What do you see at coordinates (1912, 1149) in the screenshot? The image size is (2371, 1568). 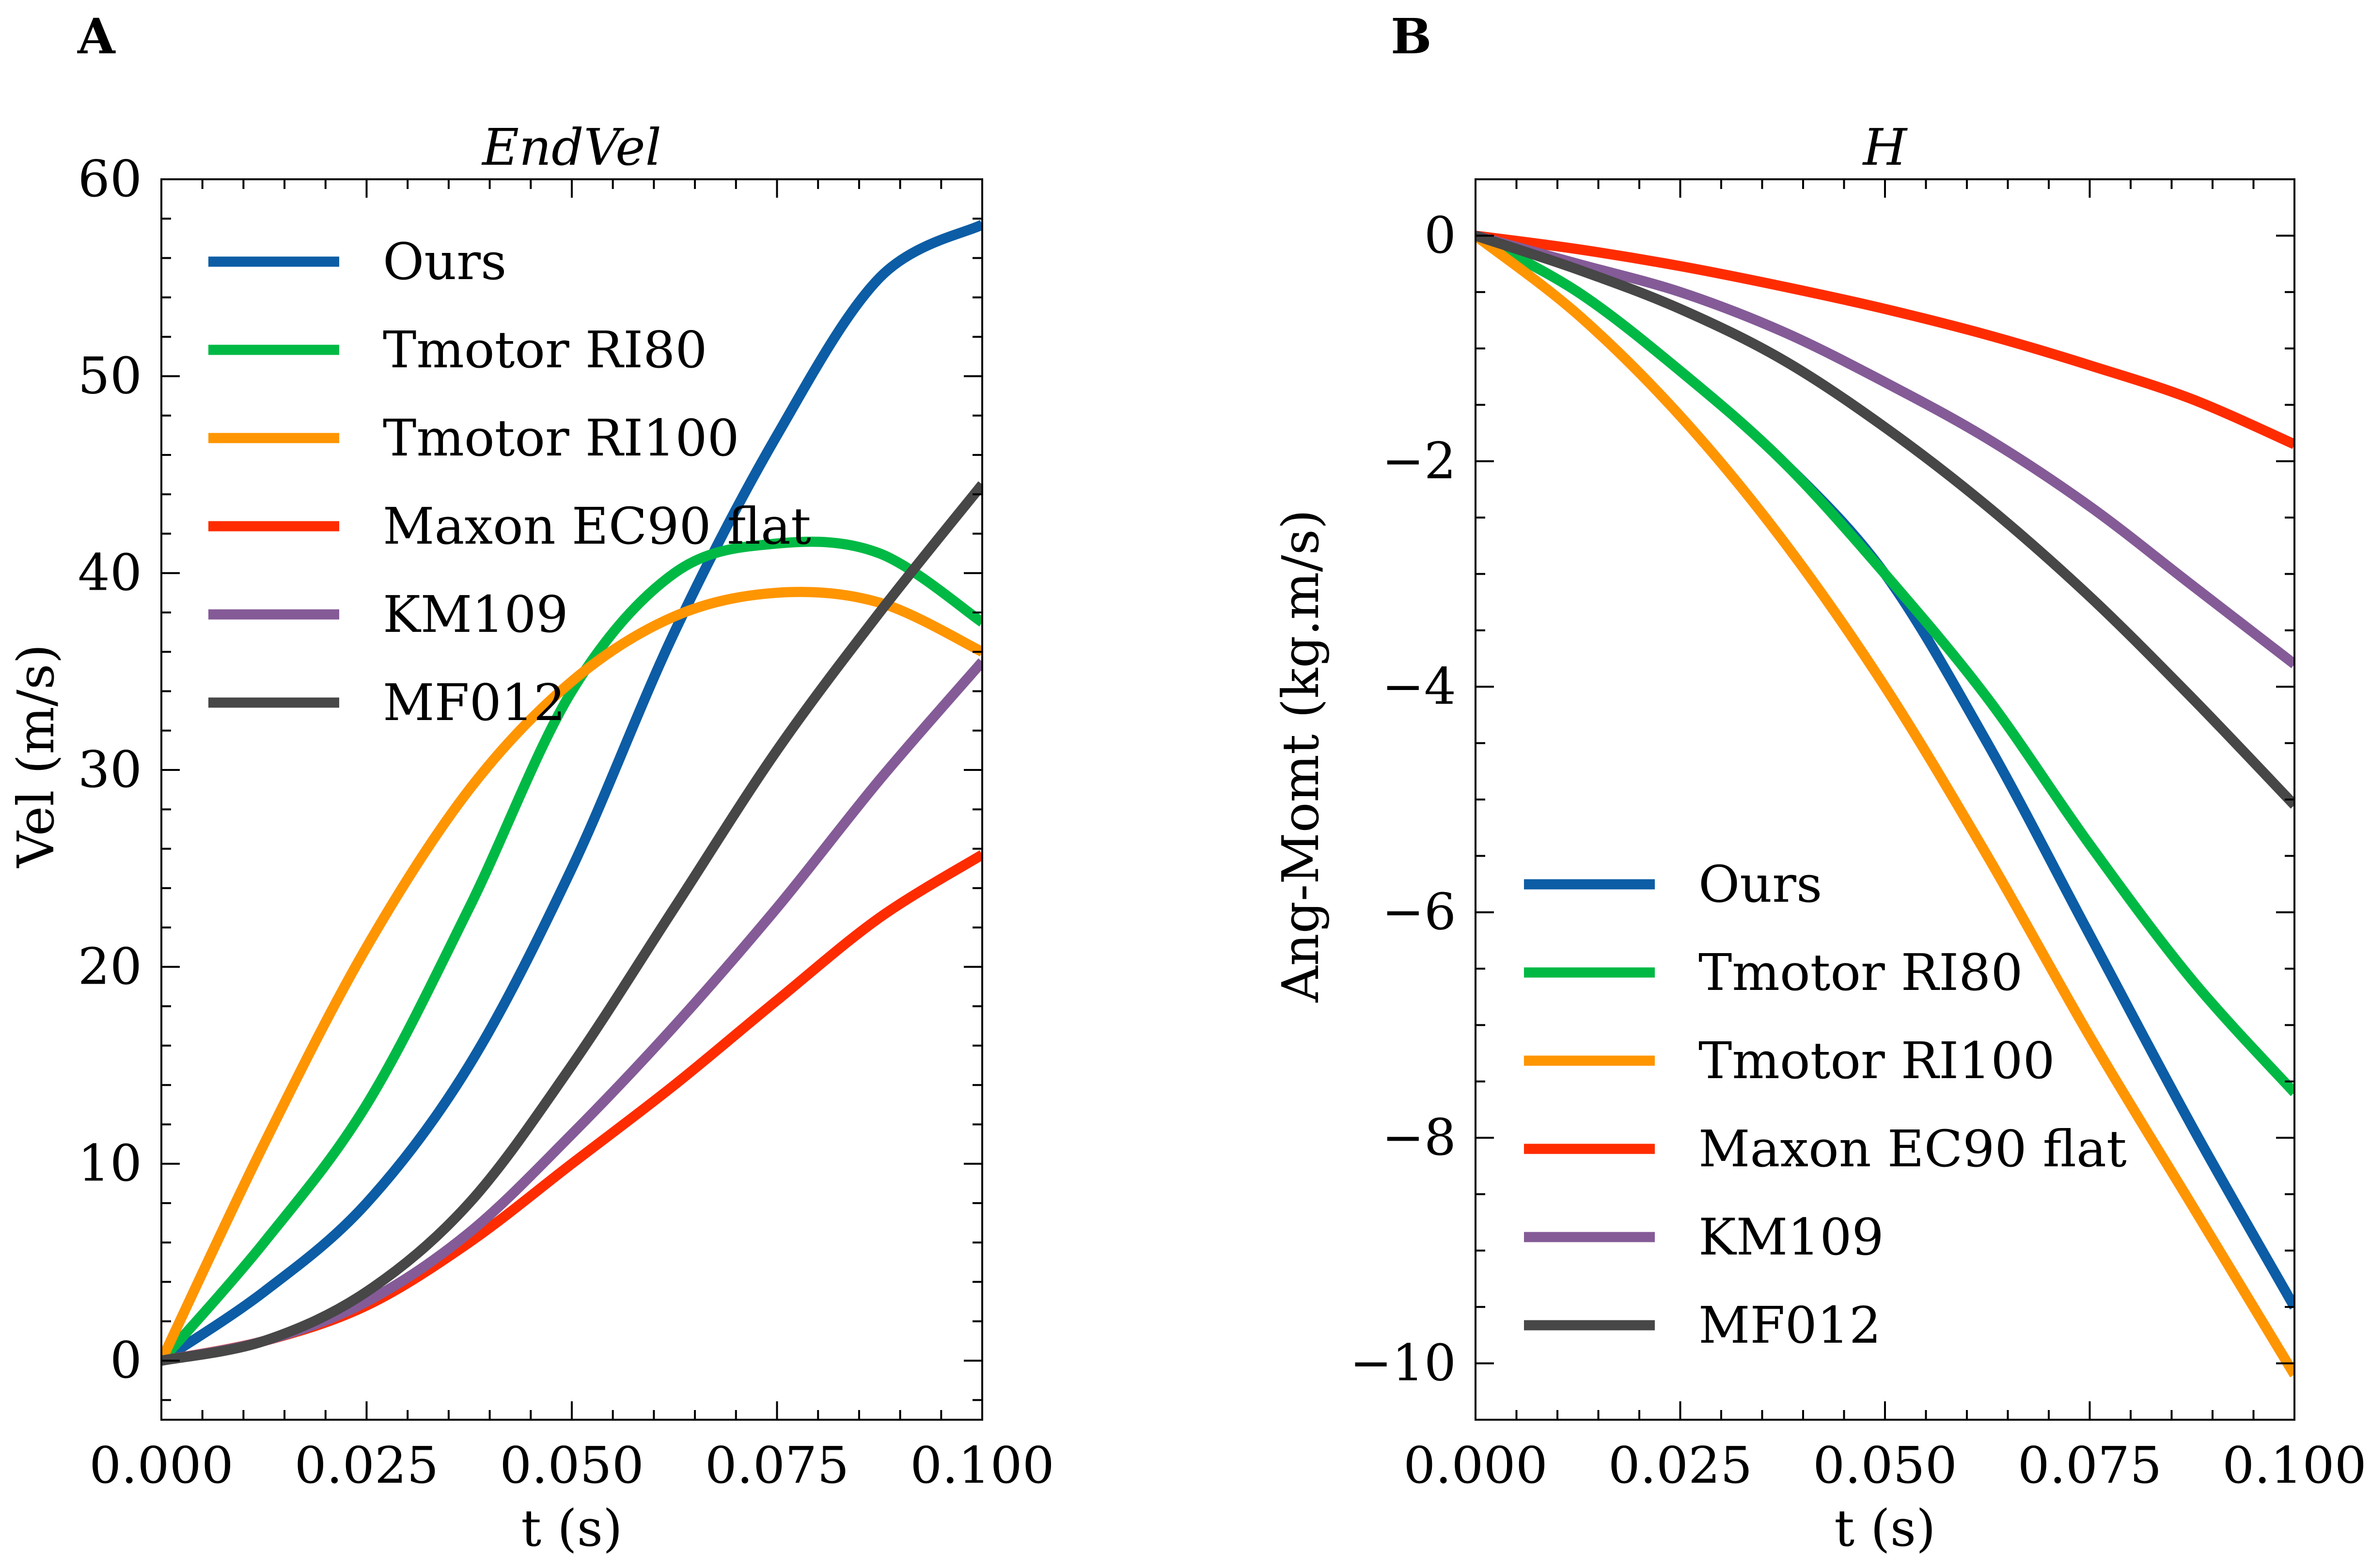 I see `legend-label-b-maxon-ec90-flat: Maxon EC90 flat` at bounding box center [1912, 1149].